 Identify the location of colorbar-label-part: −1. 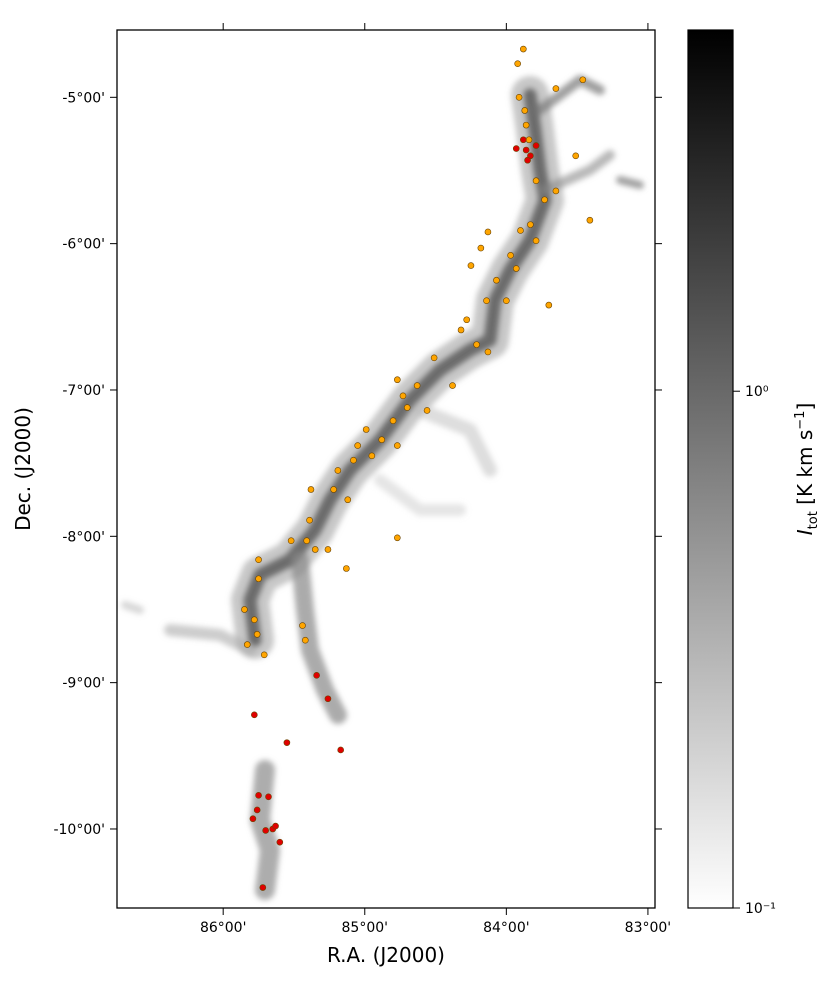
(800, 420).